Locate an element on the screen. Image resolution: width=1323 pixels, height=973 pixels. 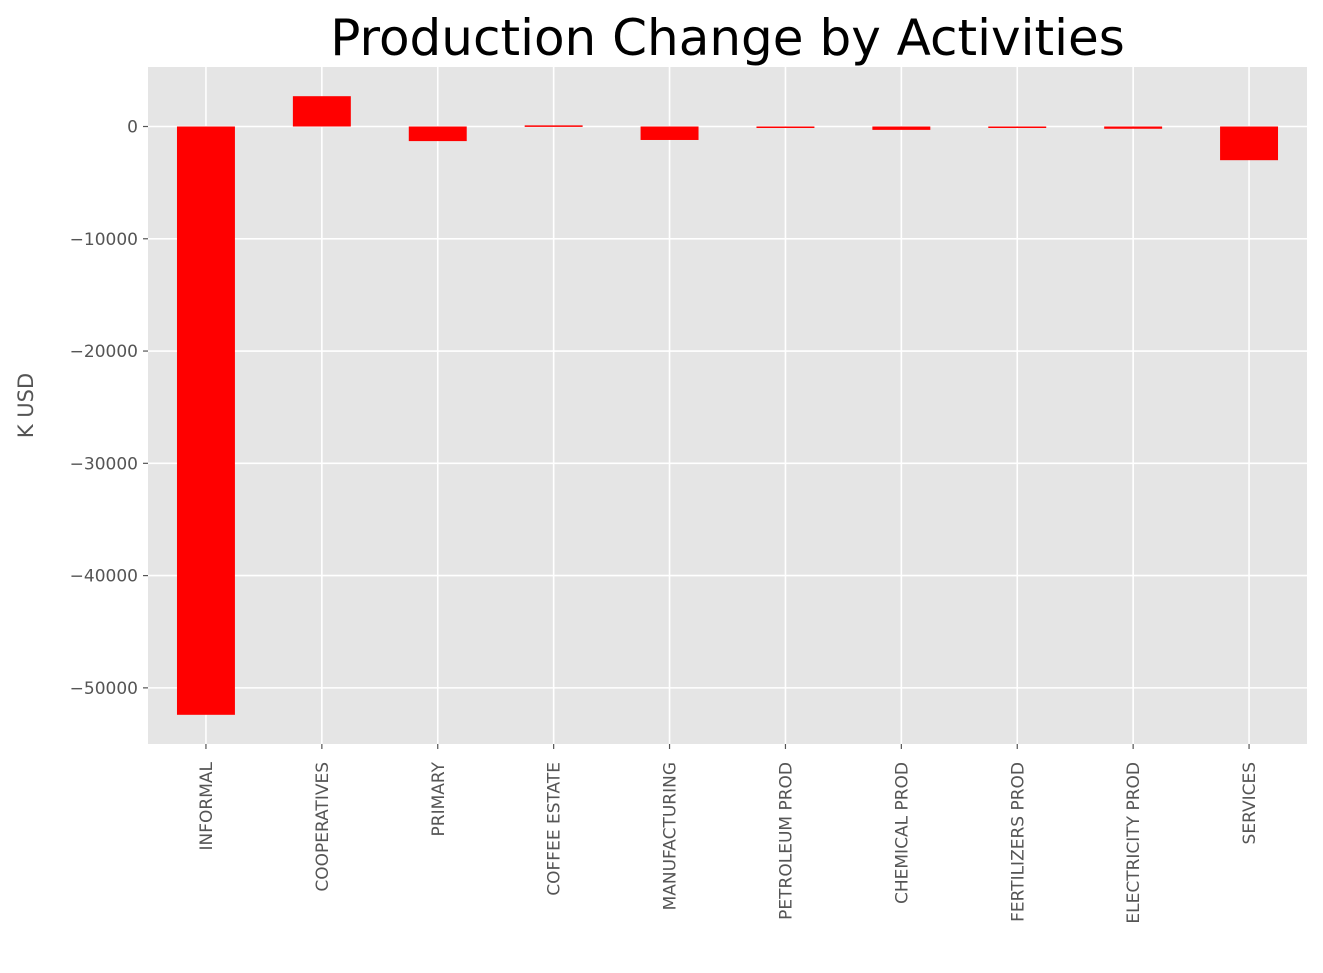
y-tick-label: −20000 is located at coordinates (104, 352).